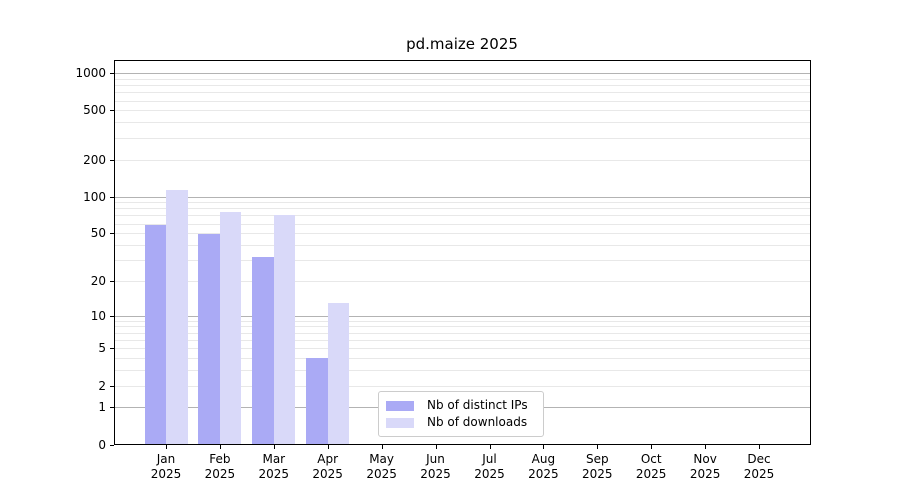 The image size is (900, 500). What do you see at coordinates (102, 444) in the screenshot?
I see `y-tick-label-0: 0` at bounding box center [102, 444].